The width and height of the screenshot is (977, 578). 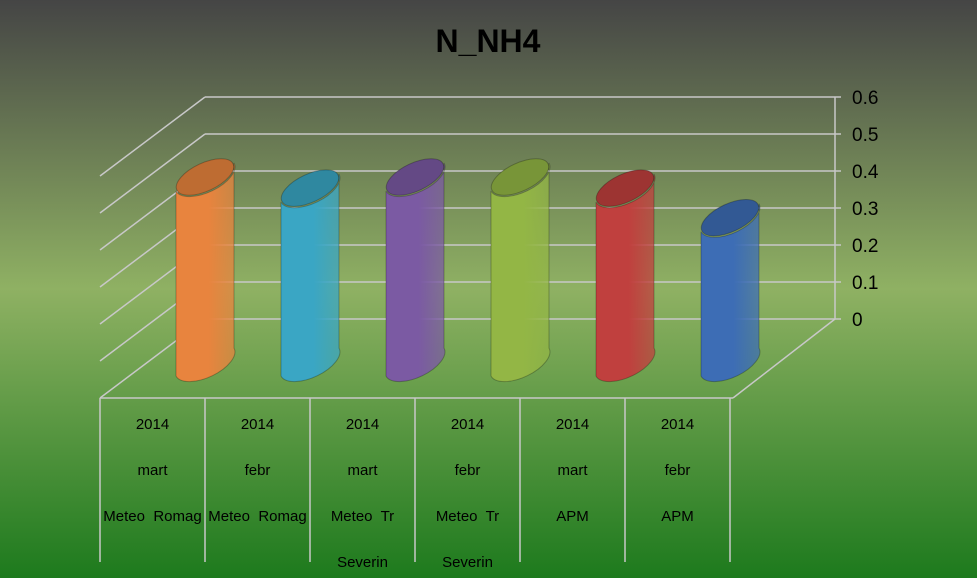 I want to click on y-tick-label: 0.1, so click(x=865, y=283).